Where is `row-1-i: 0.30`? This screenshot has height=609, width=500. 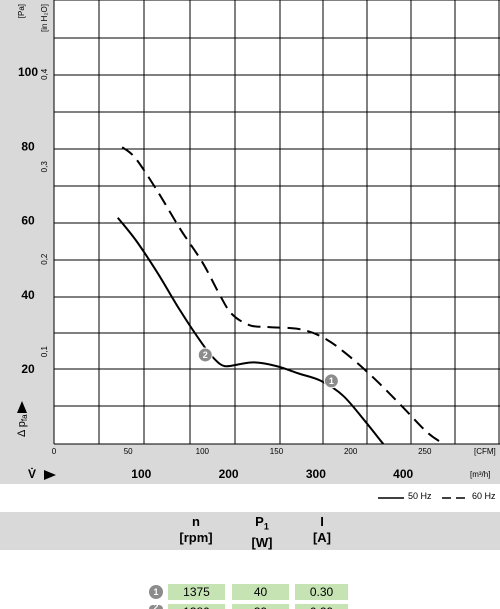 row-1-i: 0.30 is located at coordinates (321, 592).